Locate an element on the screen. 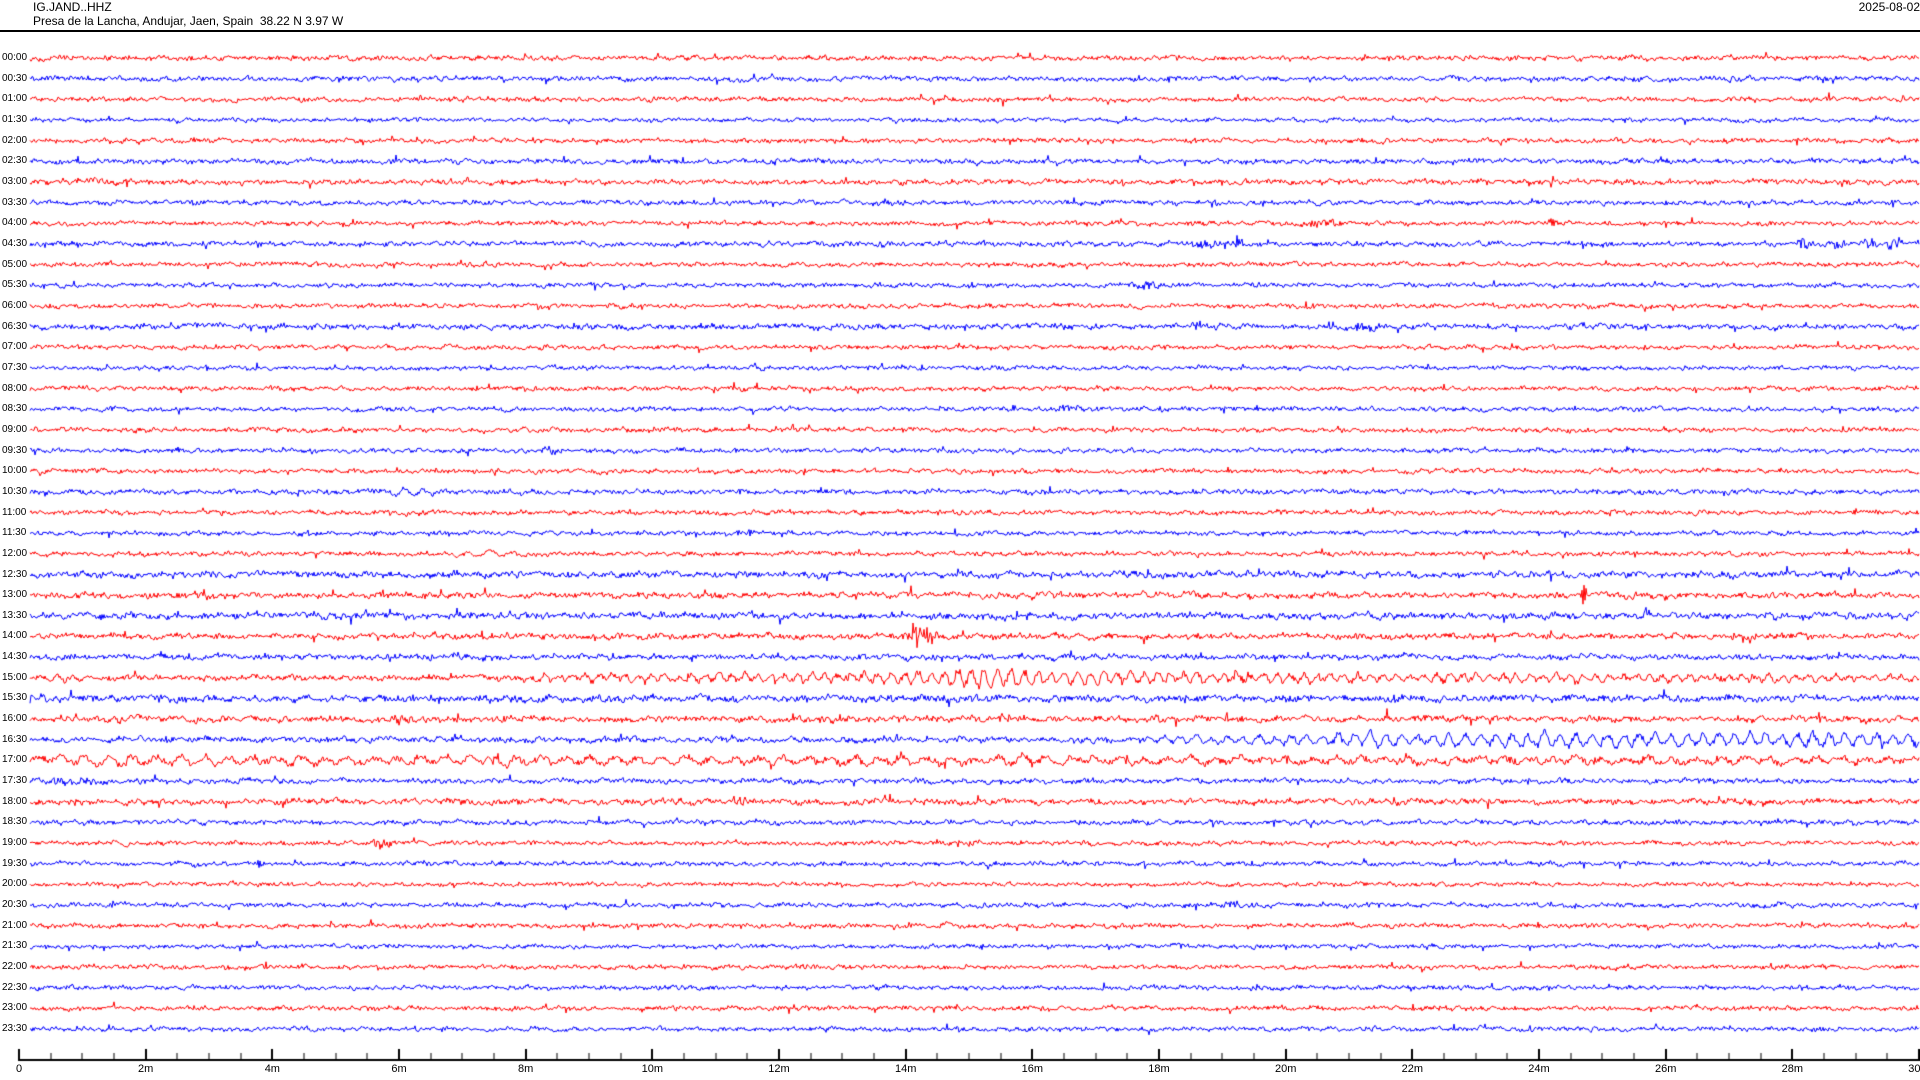 The image size is (1920, 1080). row-time-label: 09:30 is located at coordinates (15, 450).